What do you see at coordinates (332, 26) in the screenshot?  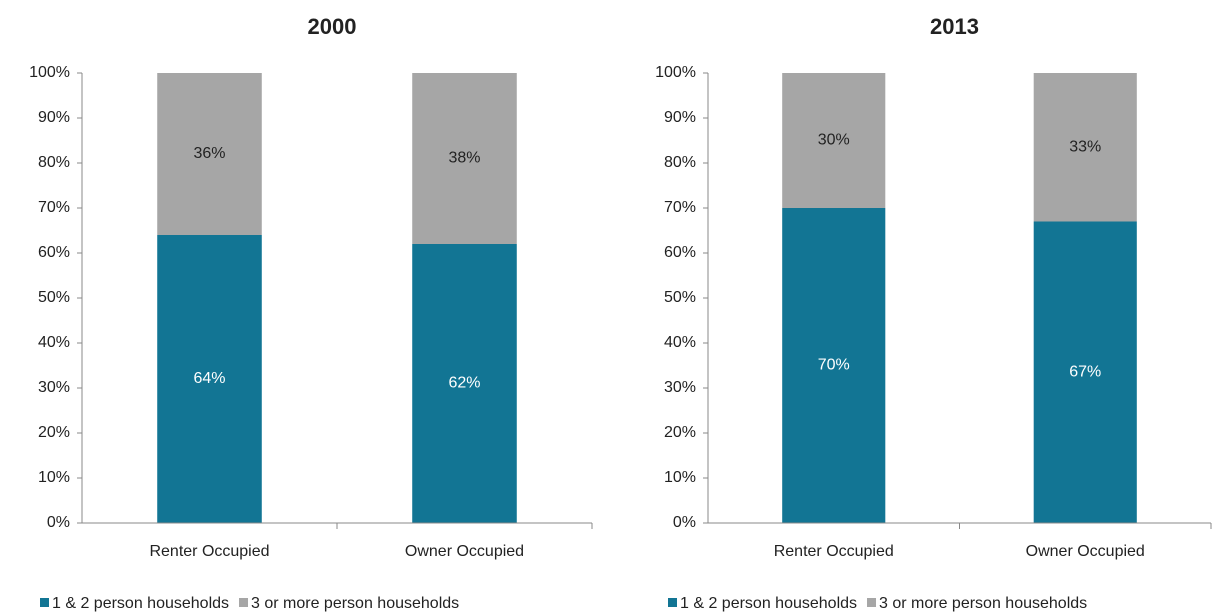 I see `chart-title: 2000` at bounding box center [332, 26].